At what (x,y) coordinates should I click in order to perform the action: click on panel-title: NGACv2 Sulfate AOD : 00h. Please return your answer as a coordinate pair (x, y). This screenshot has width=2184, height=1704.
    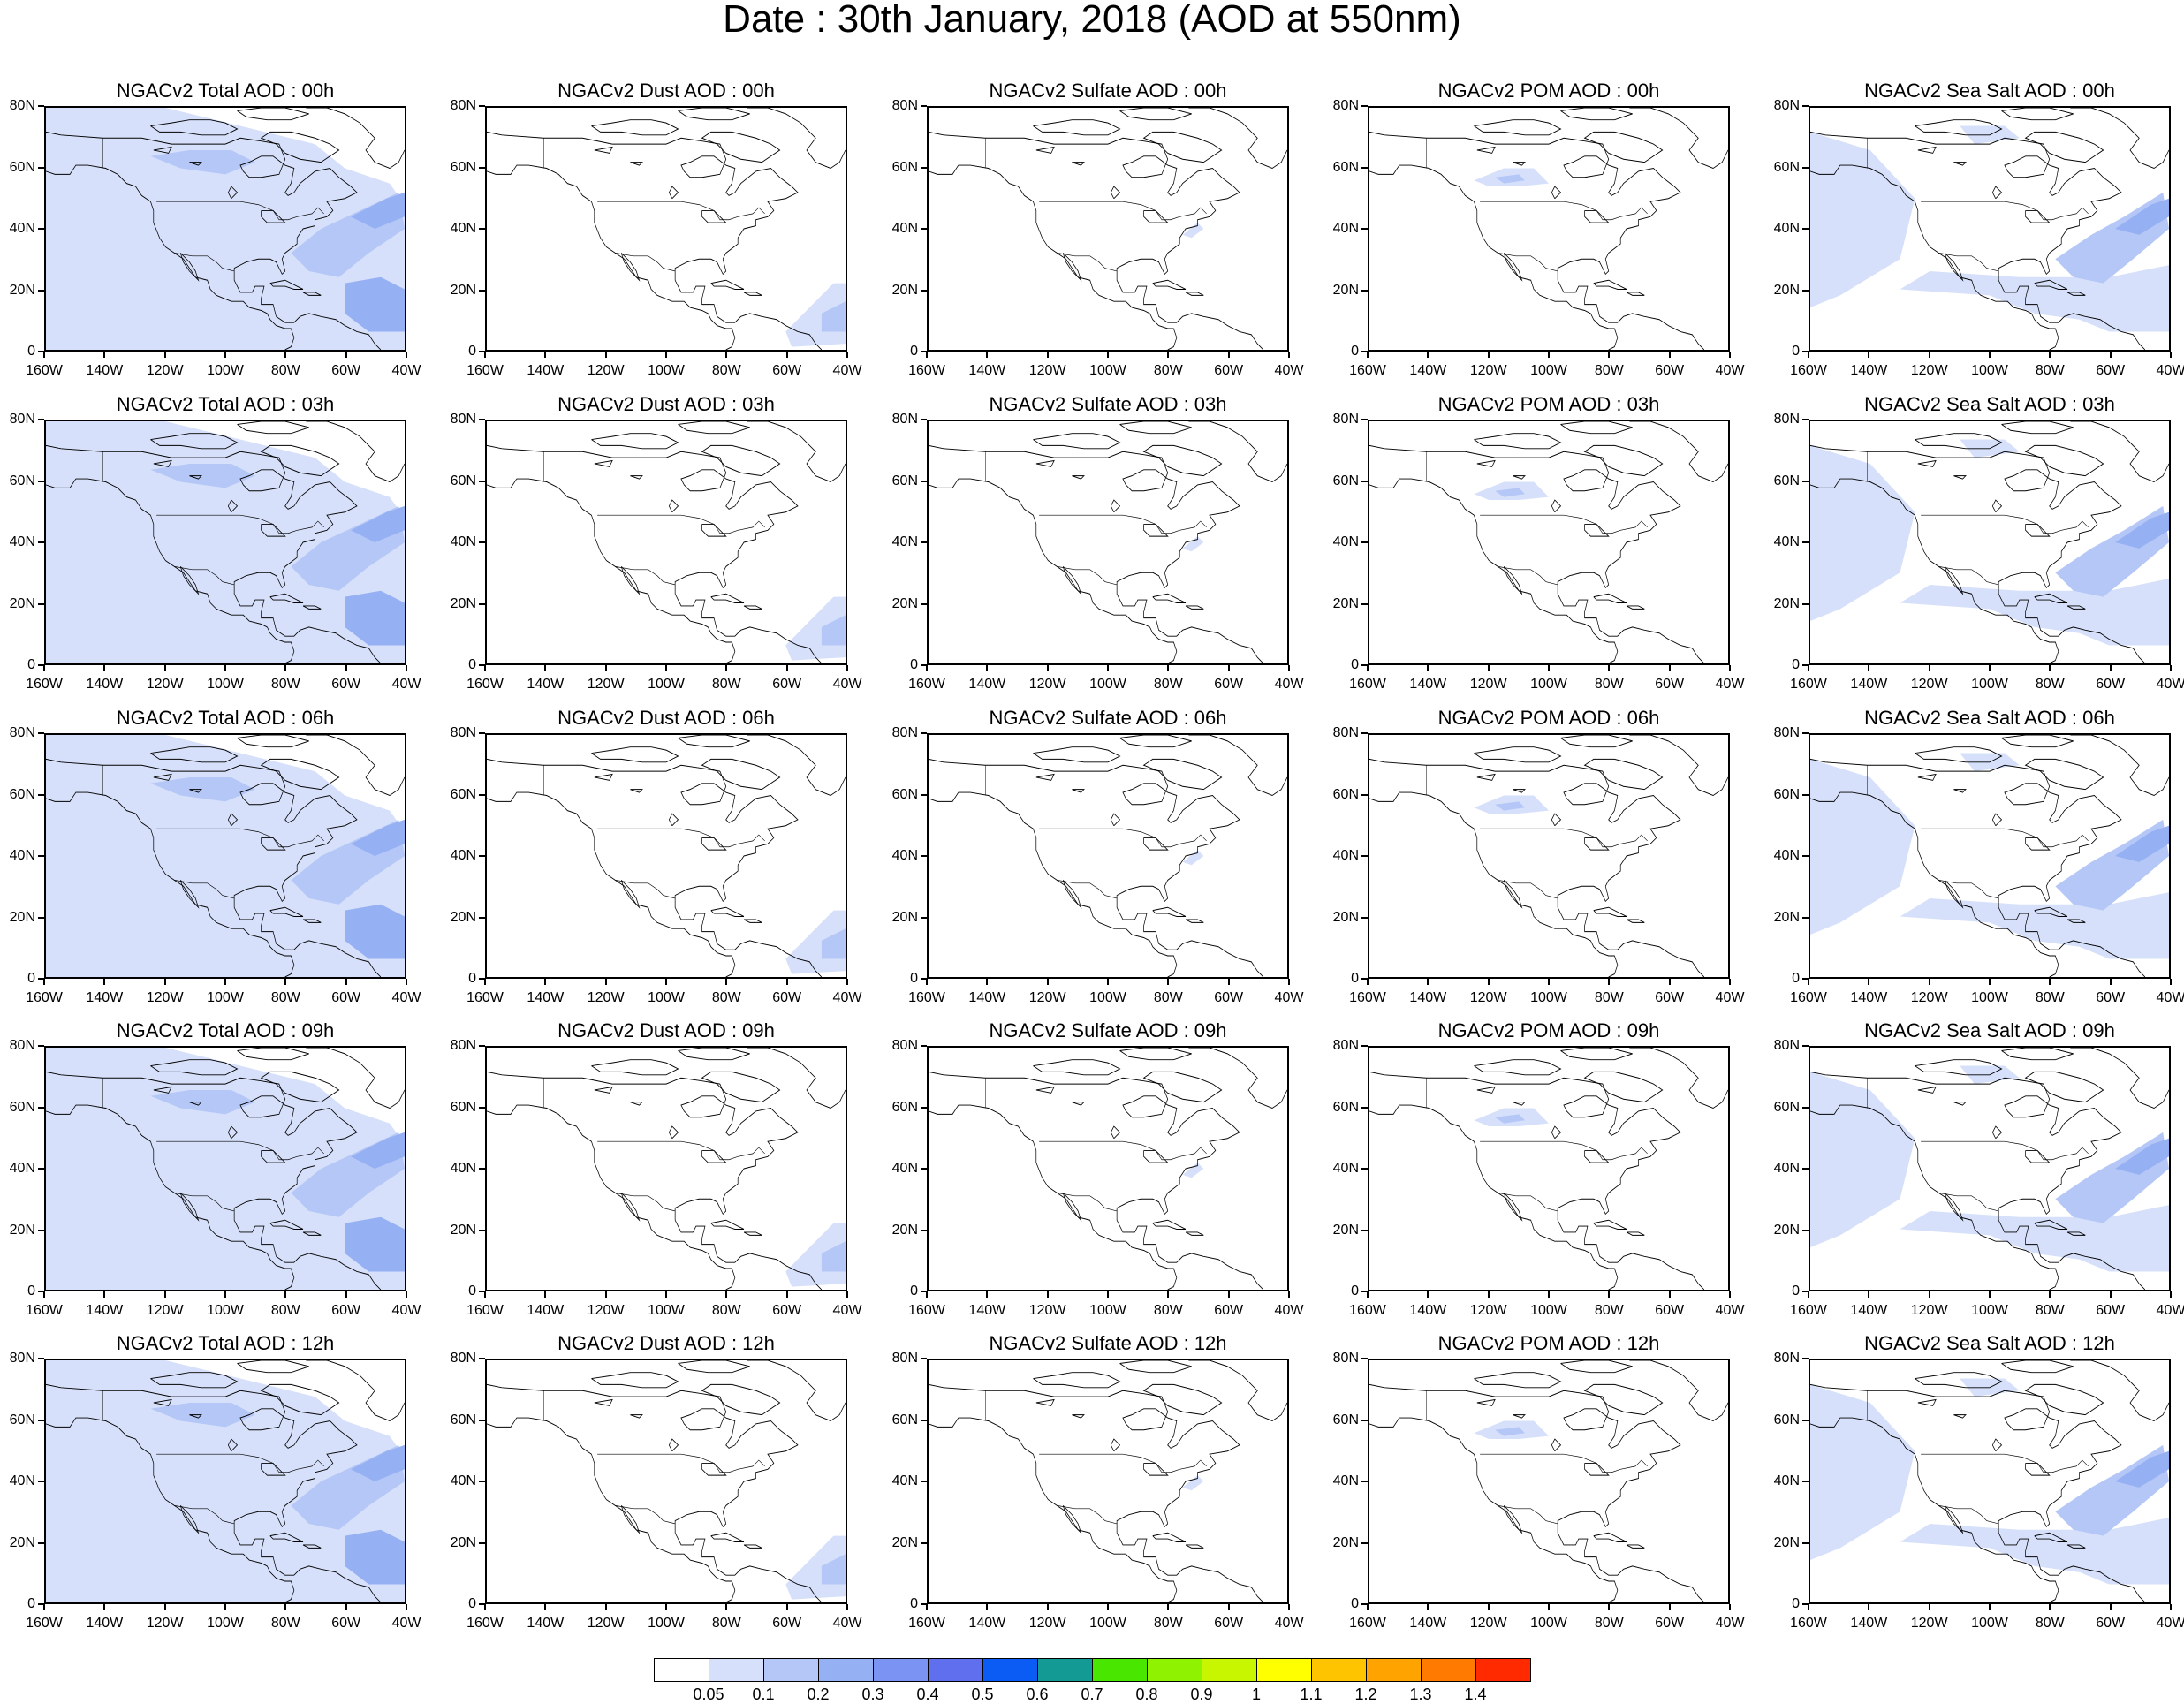
    Looking at the image, I should click on (1108, 91).